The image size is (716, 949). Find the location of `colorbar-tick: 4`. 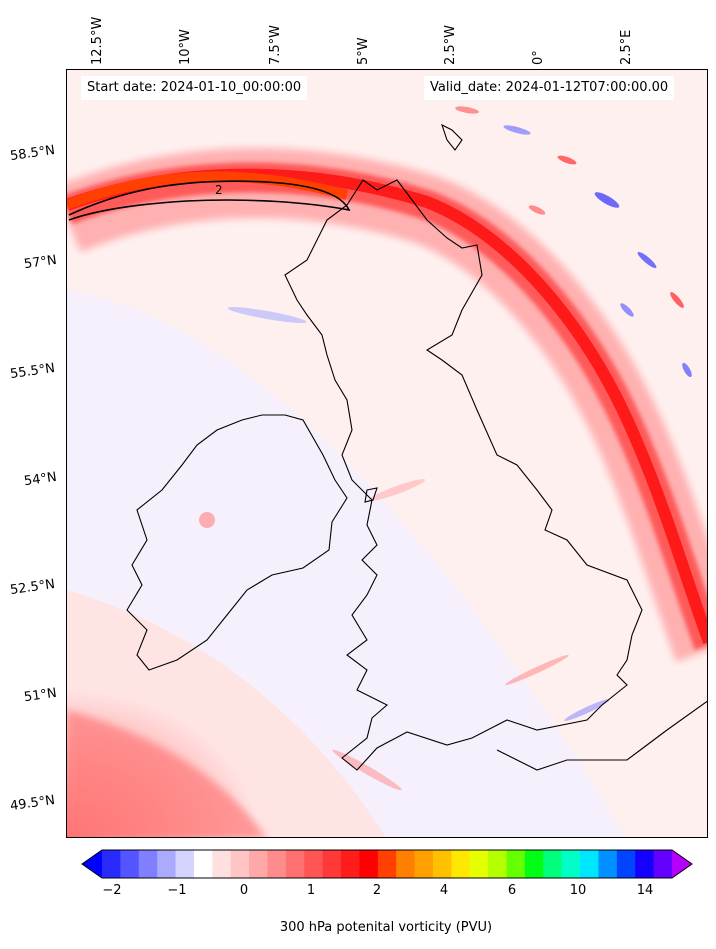

colorbar-tick: 4 is located at coordinates (444, 890).